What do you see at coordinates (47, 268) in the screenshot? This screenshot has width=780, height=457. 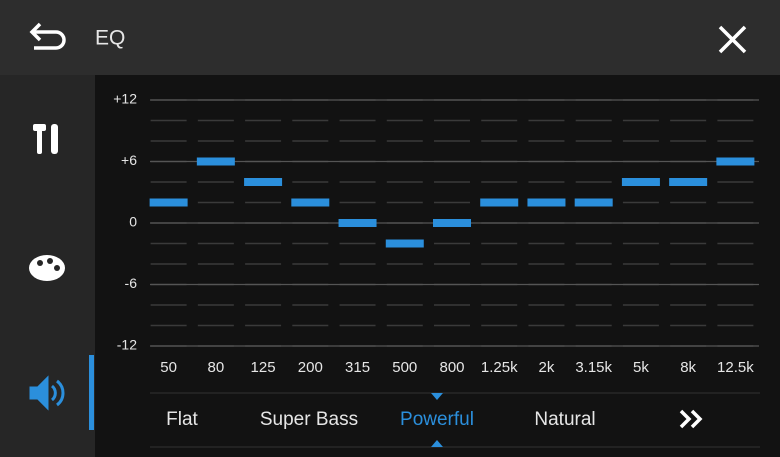 I see `theme-tab` at bounding box center [47, 268].